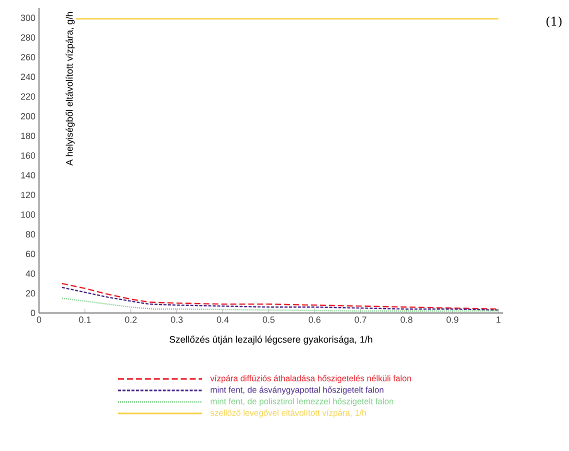 Image resolution: width=569 pixels, height=451 pixels. I want to click on x-tick-label: 0.7, so click(360, 319).